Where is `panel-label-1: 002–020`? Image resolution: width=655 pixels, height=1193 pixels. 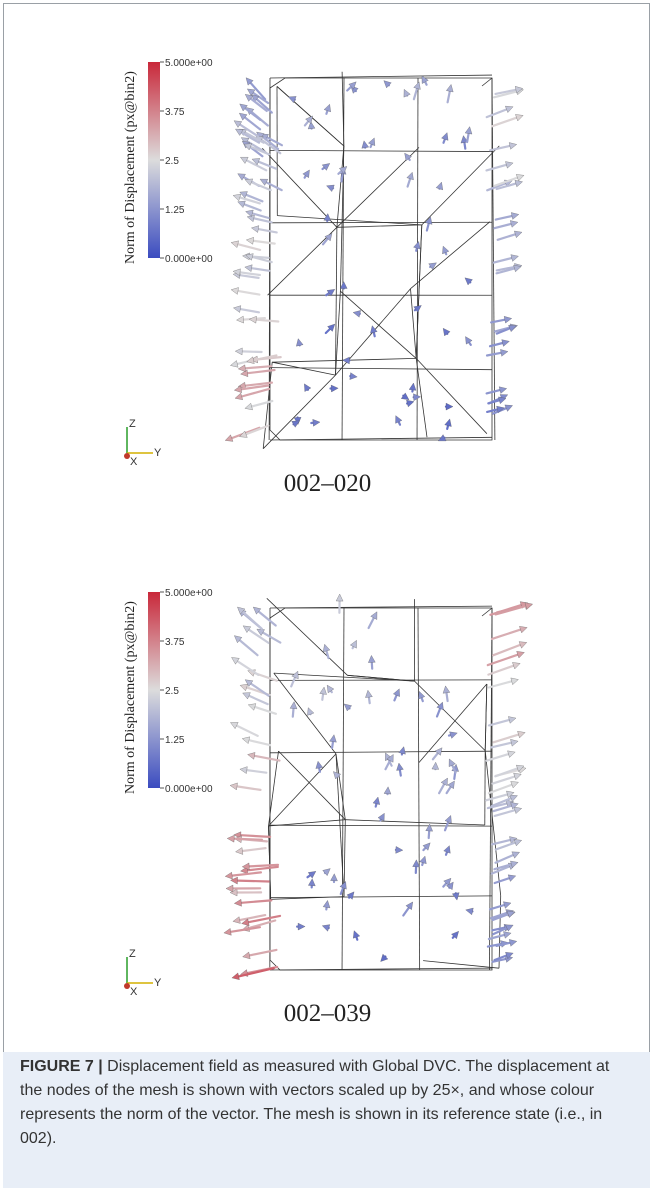 panel-label-1: 002–020 is located at coordinates (327, 483).